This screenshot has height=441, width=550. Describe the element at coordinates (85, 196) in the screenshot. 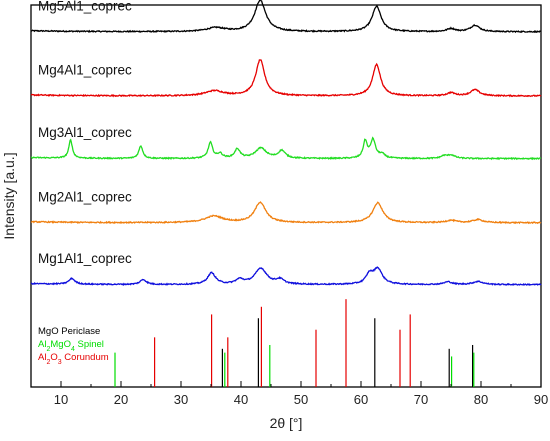

I see `series-label: Mg2Al1_coprec` at that location.